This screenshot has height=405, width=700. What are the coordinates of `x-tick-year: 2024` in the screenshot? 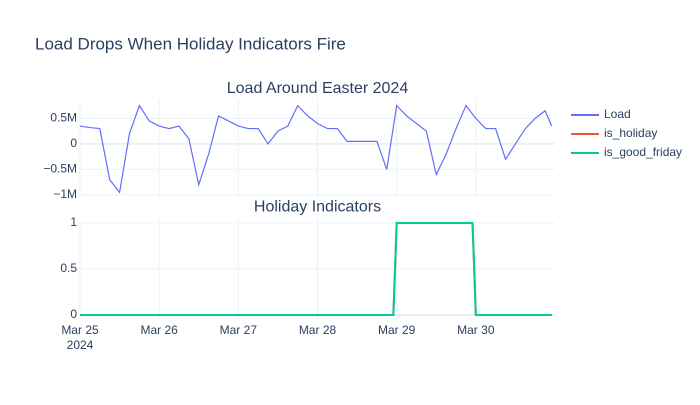 It's located at (80, 345).